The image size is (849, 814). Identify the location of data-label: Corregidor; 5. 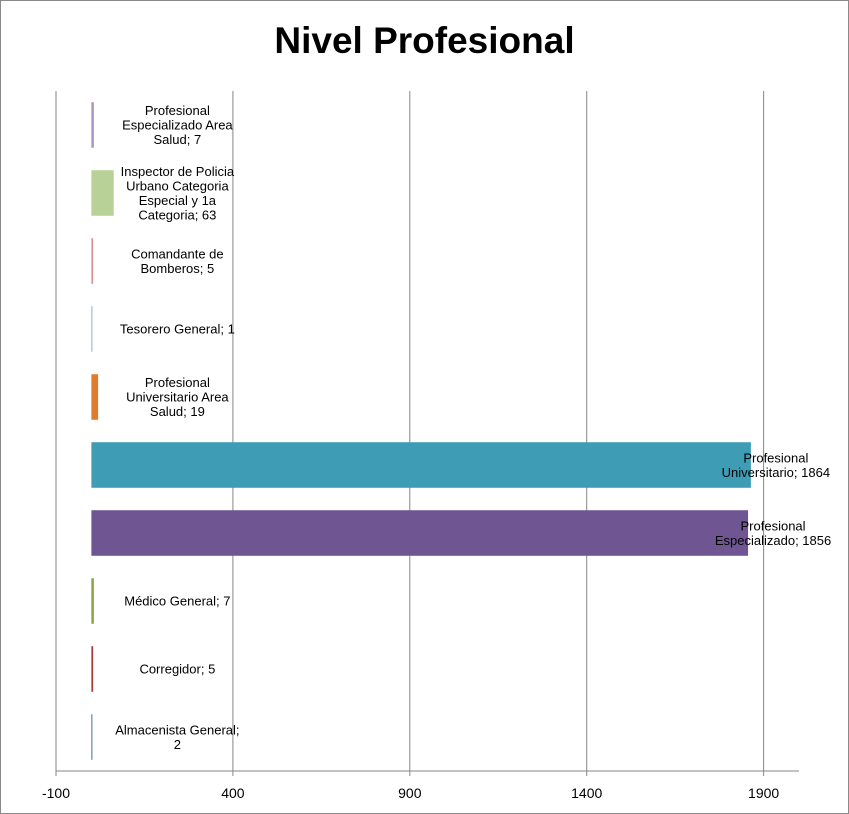
(177, 669).